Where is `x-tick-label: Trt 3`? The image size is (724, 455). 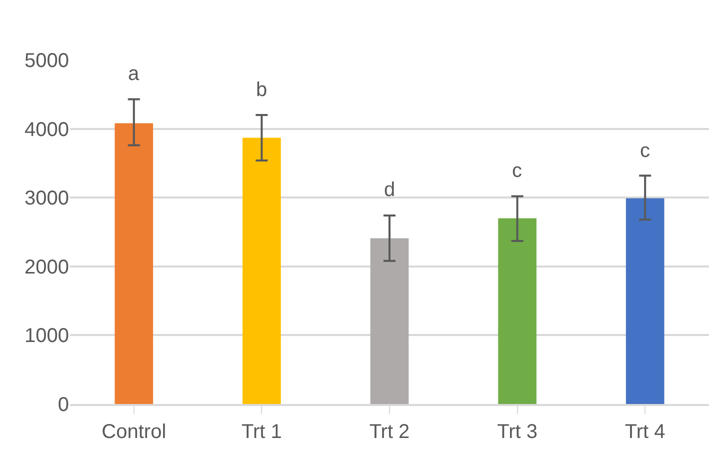
x-tick-label: Trt 3 is located at coordinates (517, 432).